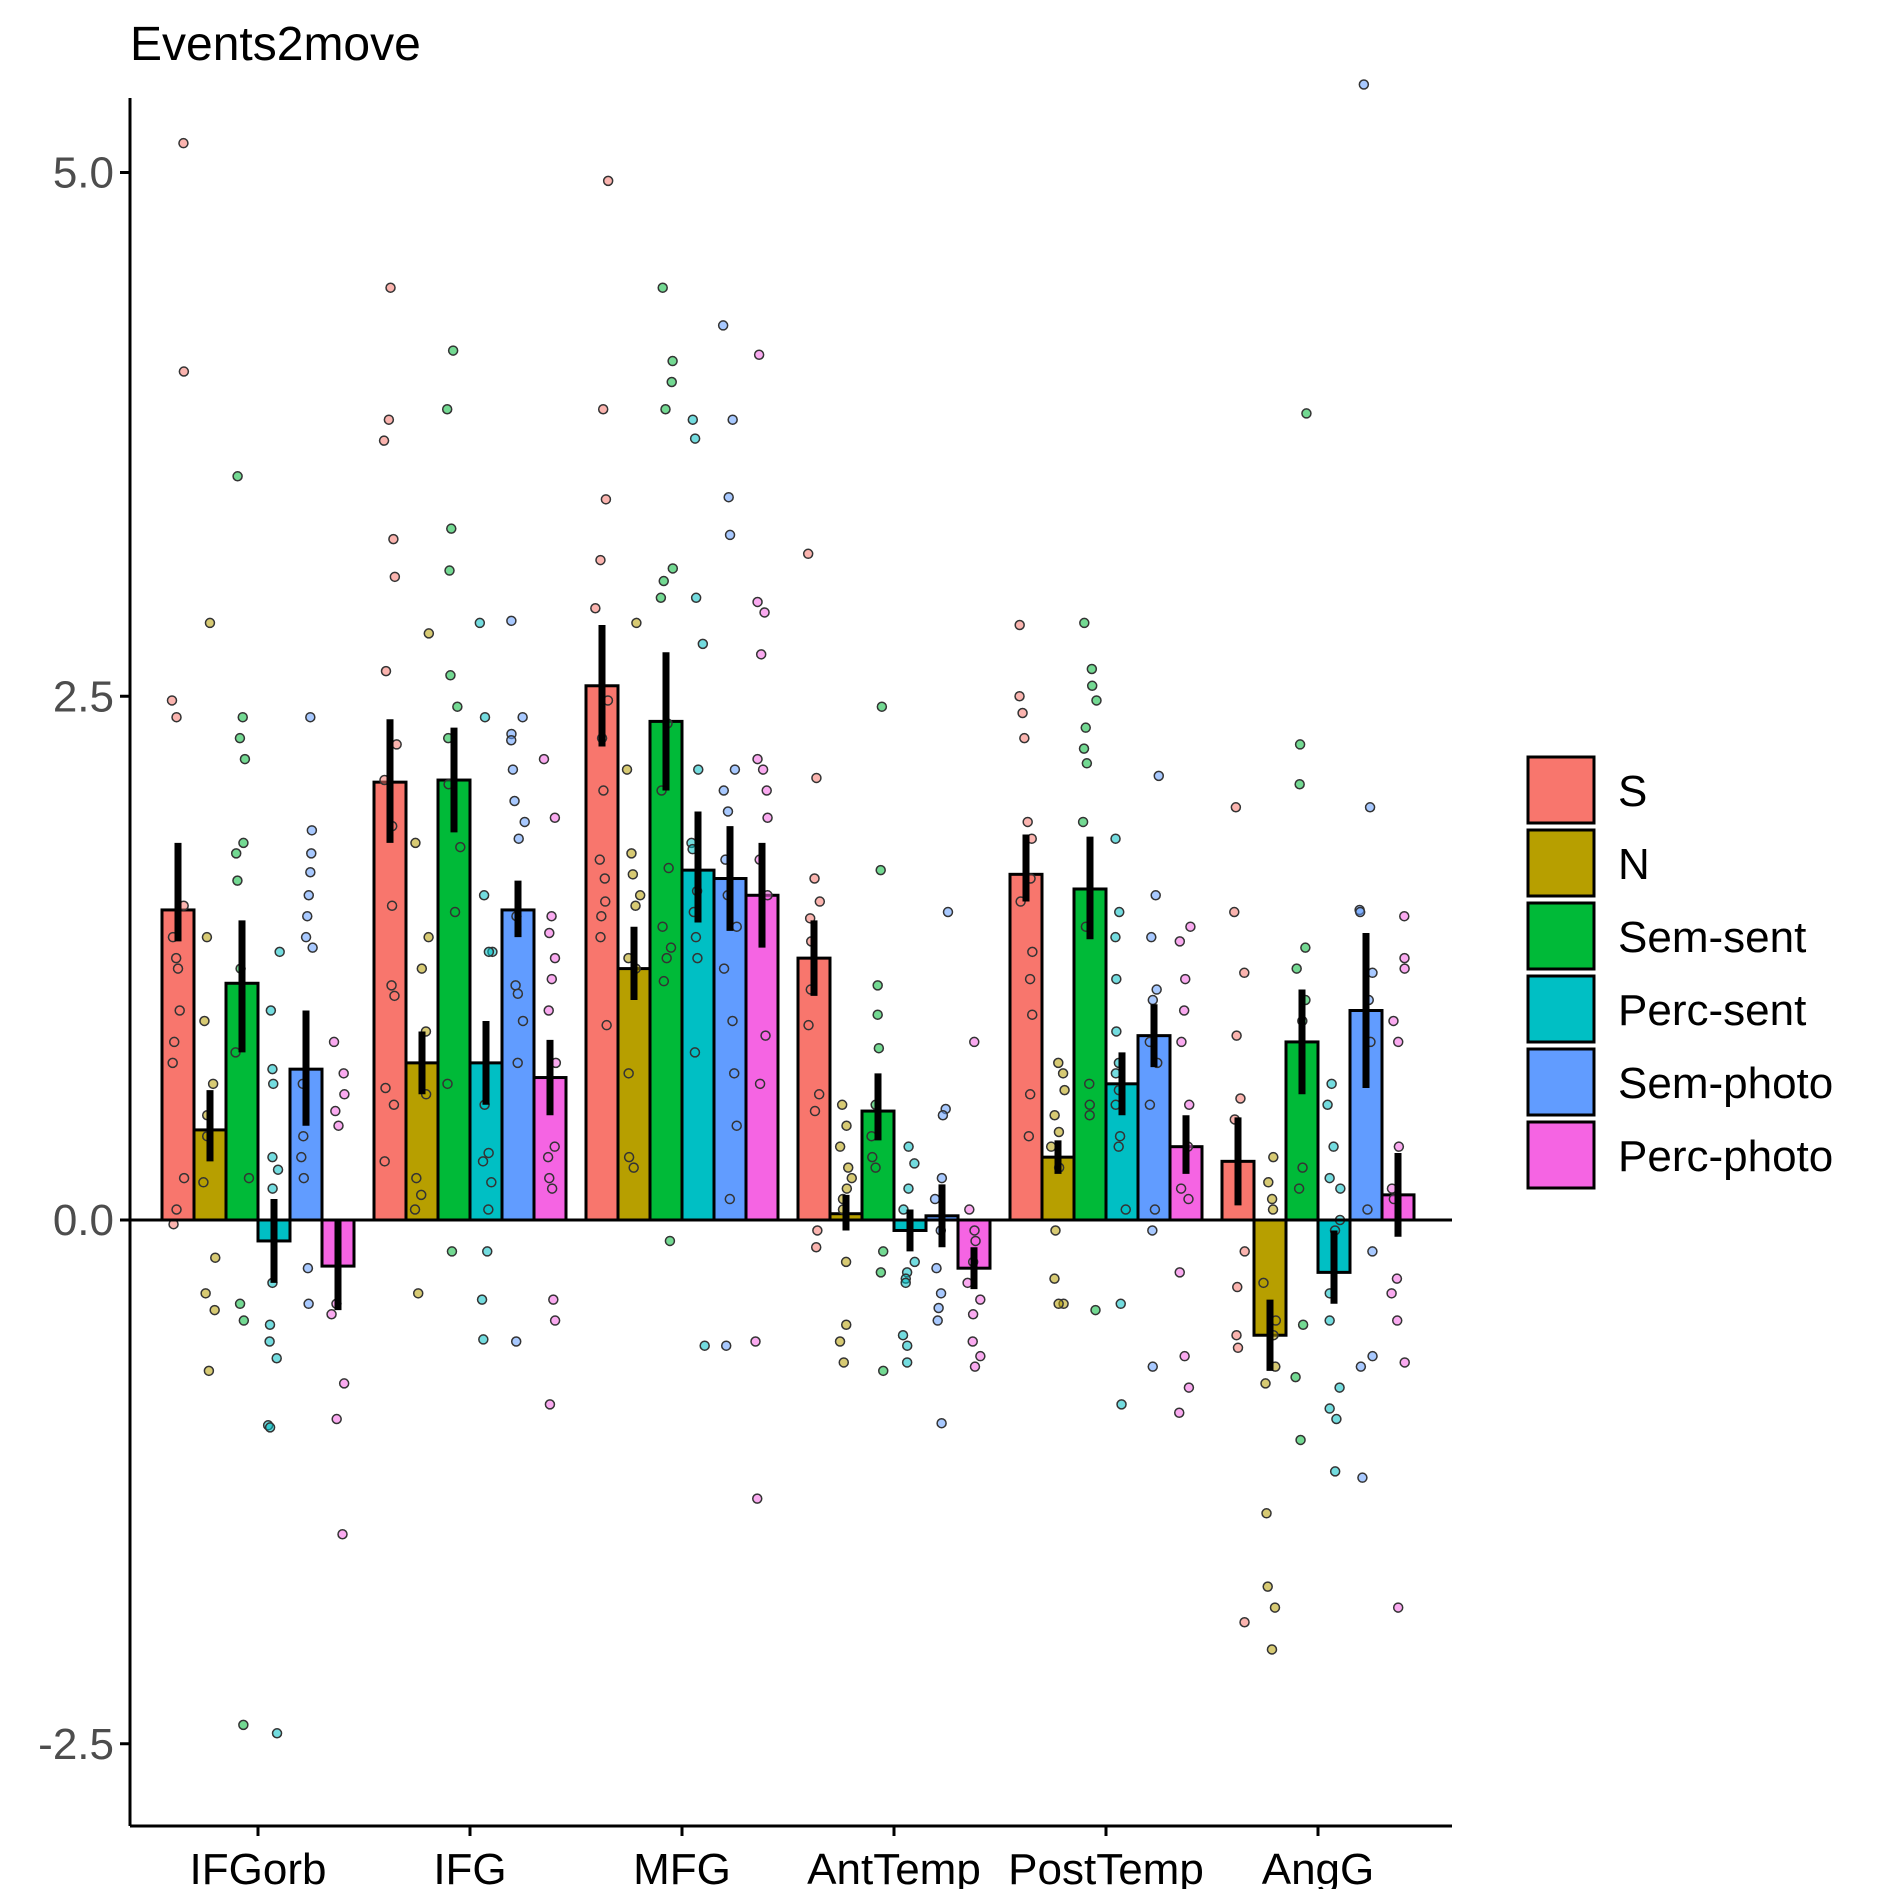  I want to click on y-tick-label: 5.0, so click(83, 173).